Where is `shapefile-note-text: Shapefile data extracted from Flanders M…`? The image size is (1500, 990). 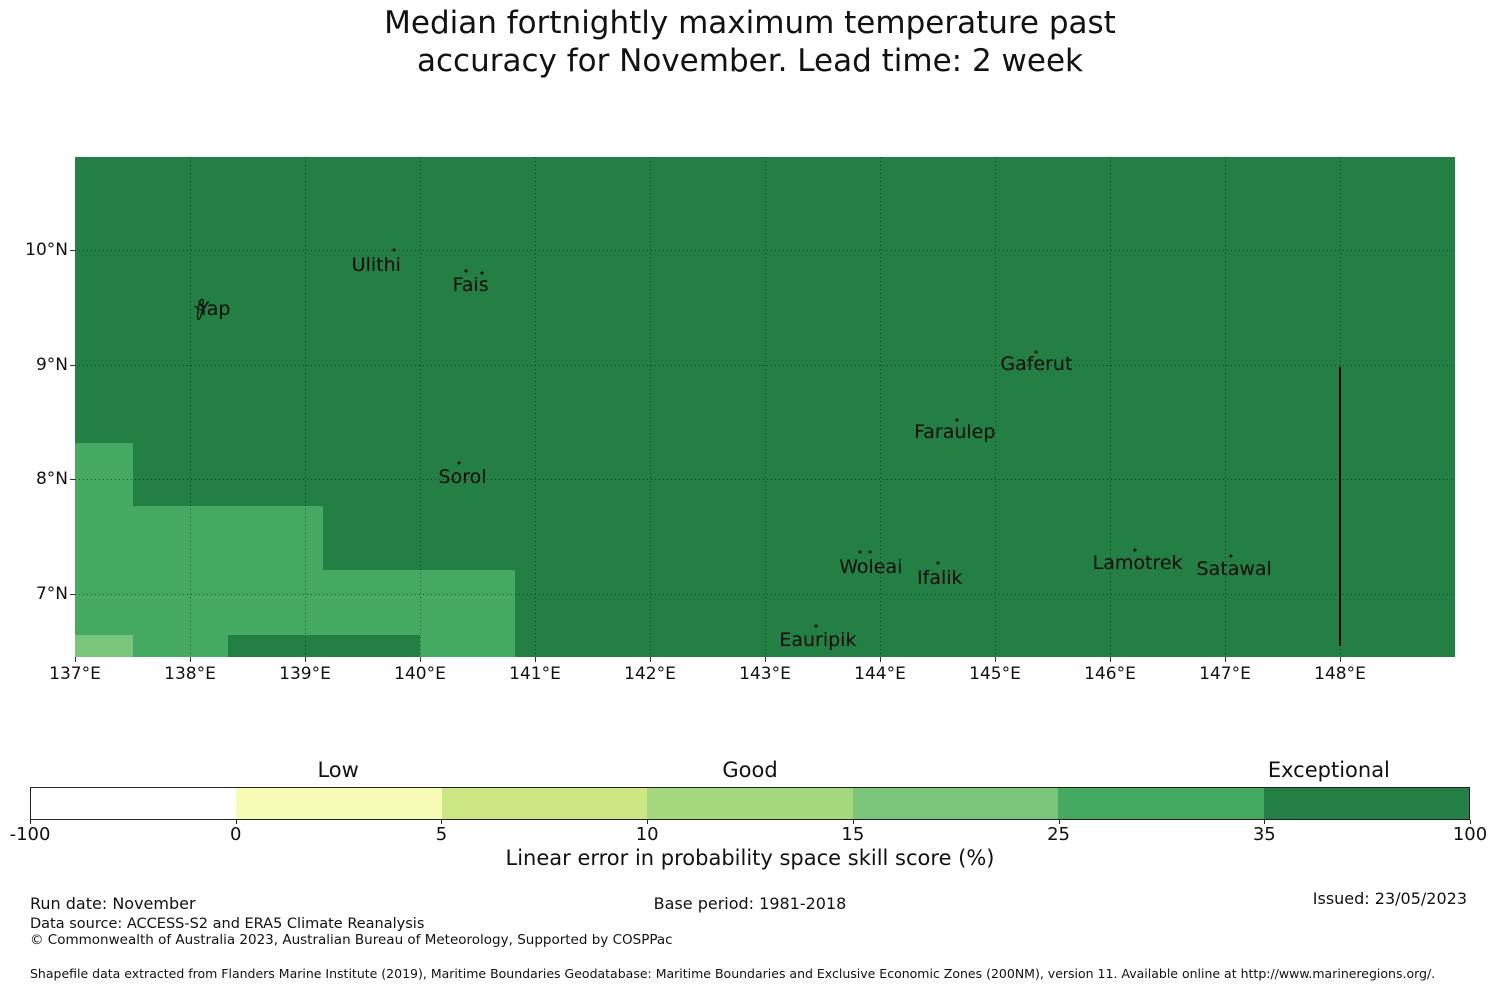 shapefile-note-text: Shapefile data extracted from Flanders M… is located at coordinates (733, 973).